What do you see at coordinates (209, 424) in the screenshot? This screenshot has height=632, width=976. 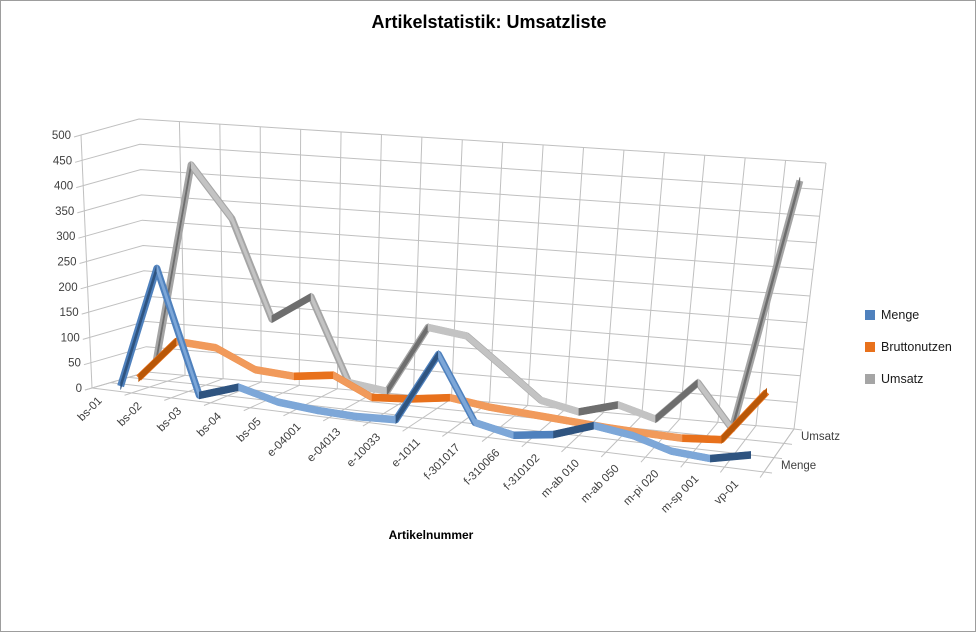 I see `x-category-label: bs-04` at bounding box center [209, 424].